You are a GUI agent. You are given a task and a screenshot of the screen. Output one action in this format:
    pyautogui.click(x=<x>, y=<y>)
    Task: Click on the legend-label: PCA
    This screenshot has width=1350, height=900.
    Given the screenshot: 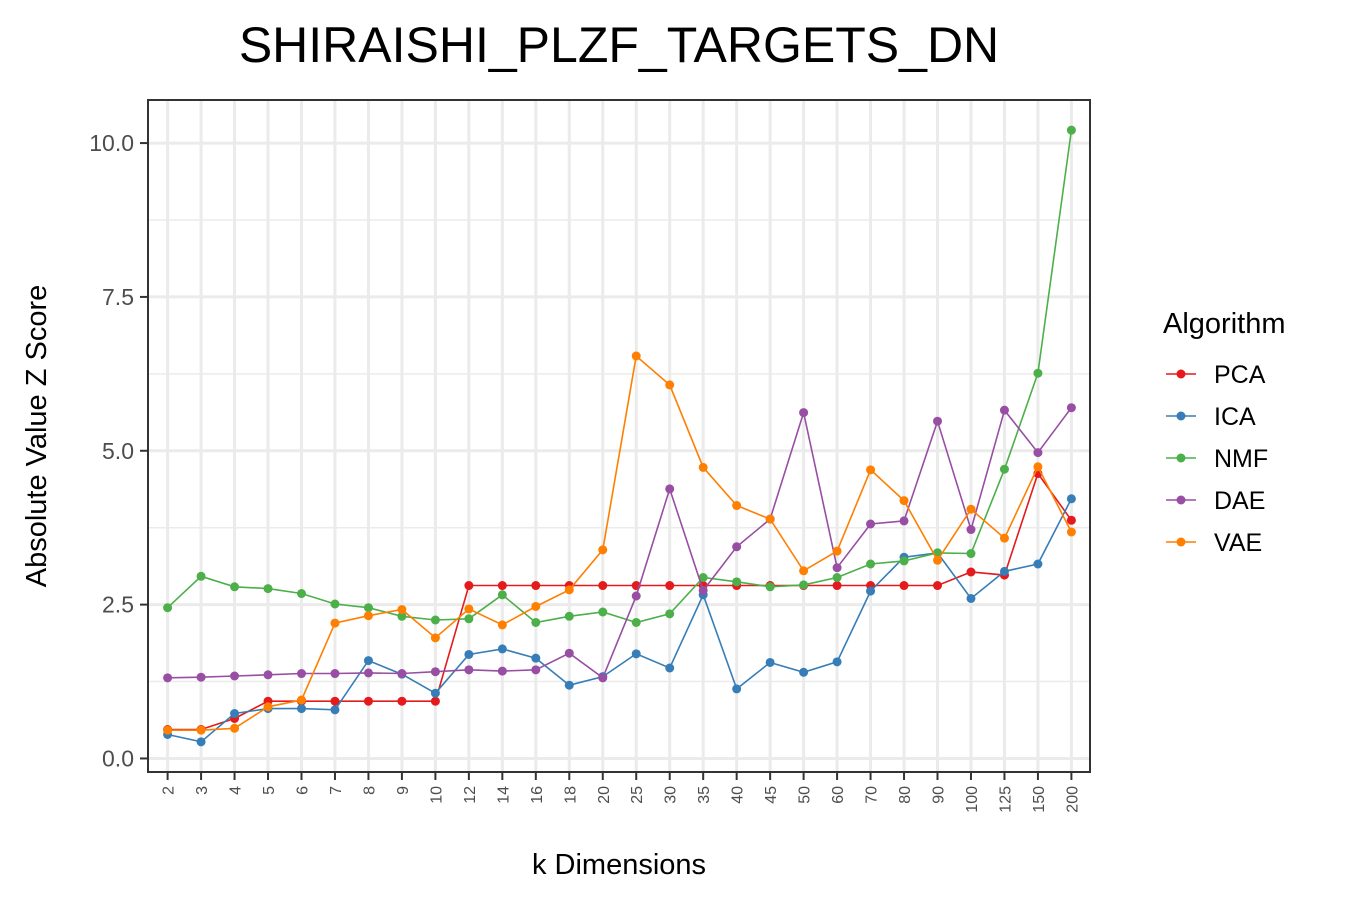 What is the action you would take?
    pyautogui.click(x=1240, y=375)
    